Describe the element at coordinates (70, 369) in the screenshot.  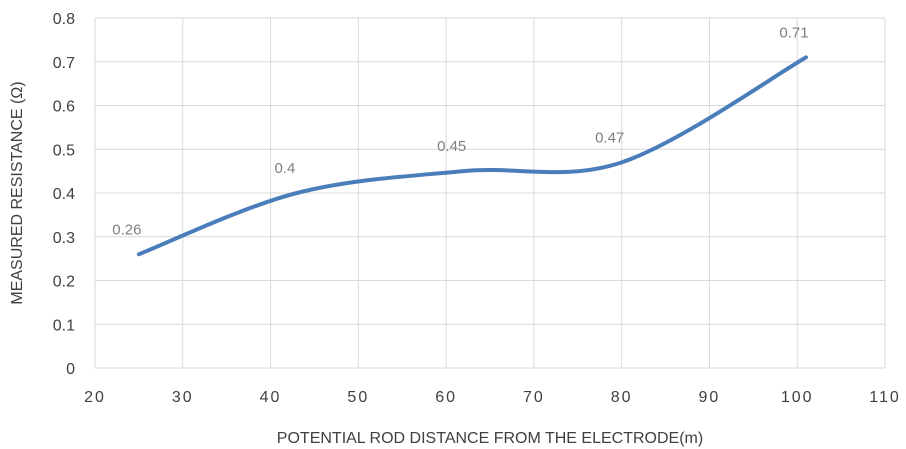
I see `y-tick-label: 0` at that location.